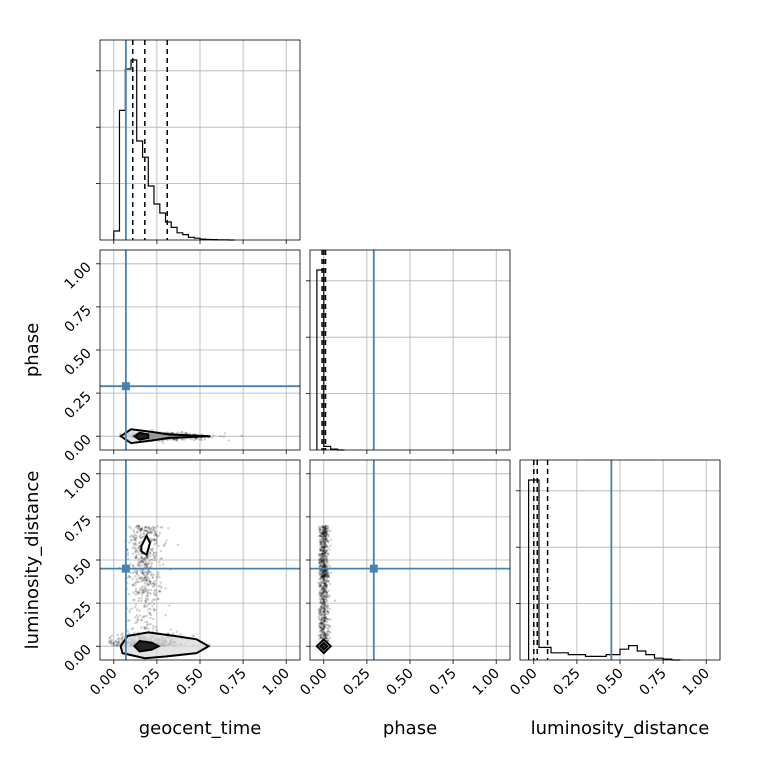  I want to click on x-axis-label-geocent_time: geocent_time, so click(200, 728).